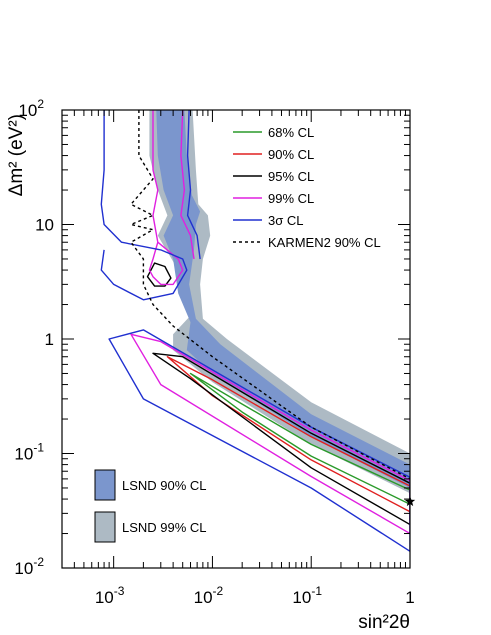 The height and width of the screenshot is (635, 491). What do you see at coordinates (384, 622) in the screenshot?
I see `x-axis-title: sin²2θ` at bounding box center [384, 622].